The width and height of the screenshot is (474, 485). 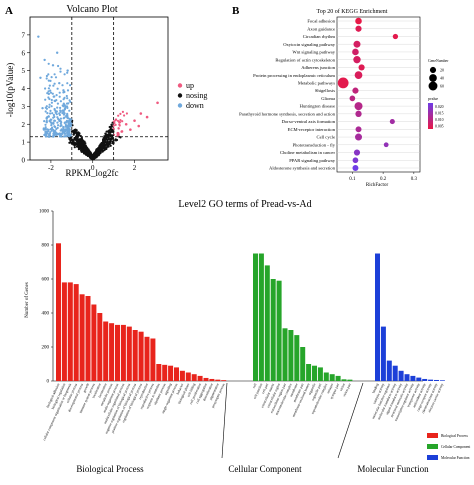 What do you see at coordinates (383, 179) in the screenshot?
I see `kegg-x-tick-label: 0.2` at bounding box center [383, 179].